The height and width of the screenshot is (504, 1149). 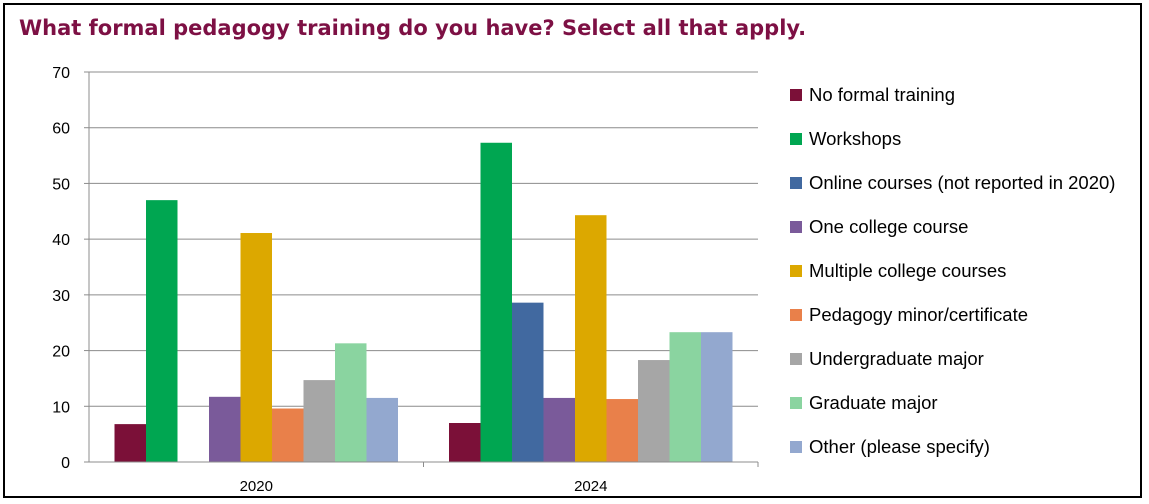 What do you see at coordinates (61, 296) in the screenshot?
I see `y-tick-label: 30` at bounding box center [61, 296].